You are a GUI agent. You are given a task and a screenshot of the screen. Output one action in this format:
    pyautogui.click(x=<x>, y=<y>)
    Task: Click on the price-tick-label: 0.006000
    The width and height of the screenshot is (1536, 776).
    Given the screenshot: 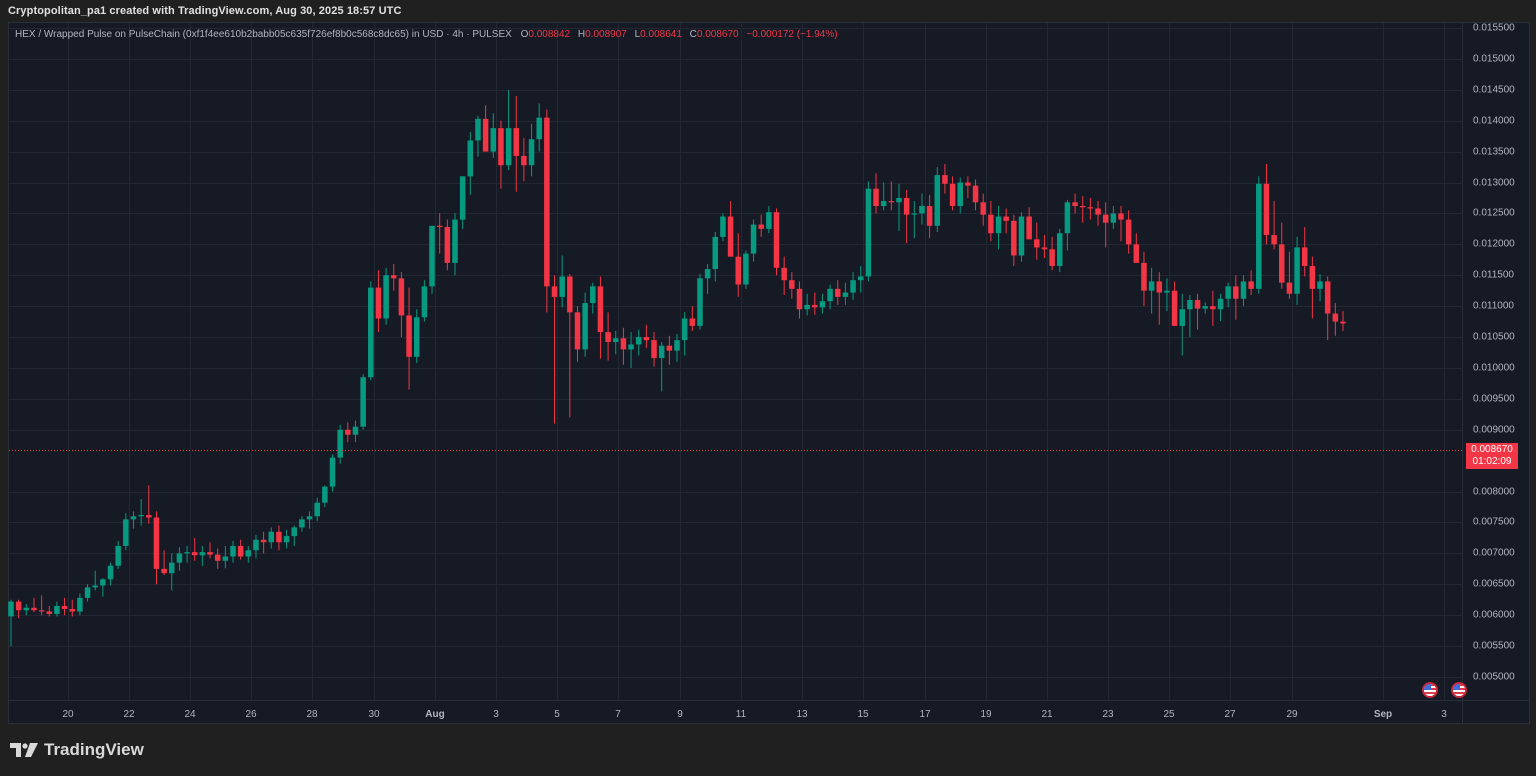 What is the action you would take?
    pyautogui.click(x=1494, y=615)
    